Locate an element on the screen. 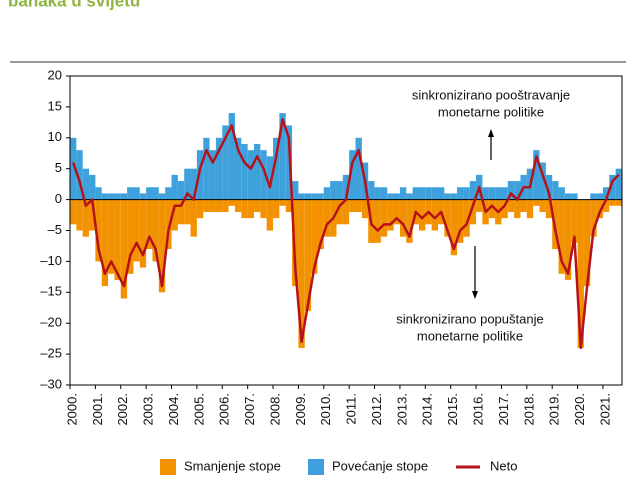 The image size is (636, 493). x-tick-label: 2001. is located at coordinates (97, 409).